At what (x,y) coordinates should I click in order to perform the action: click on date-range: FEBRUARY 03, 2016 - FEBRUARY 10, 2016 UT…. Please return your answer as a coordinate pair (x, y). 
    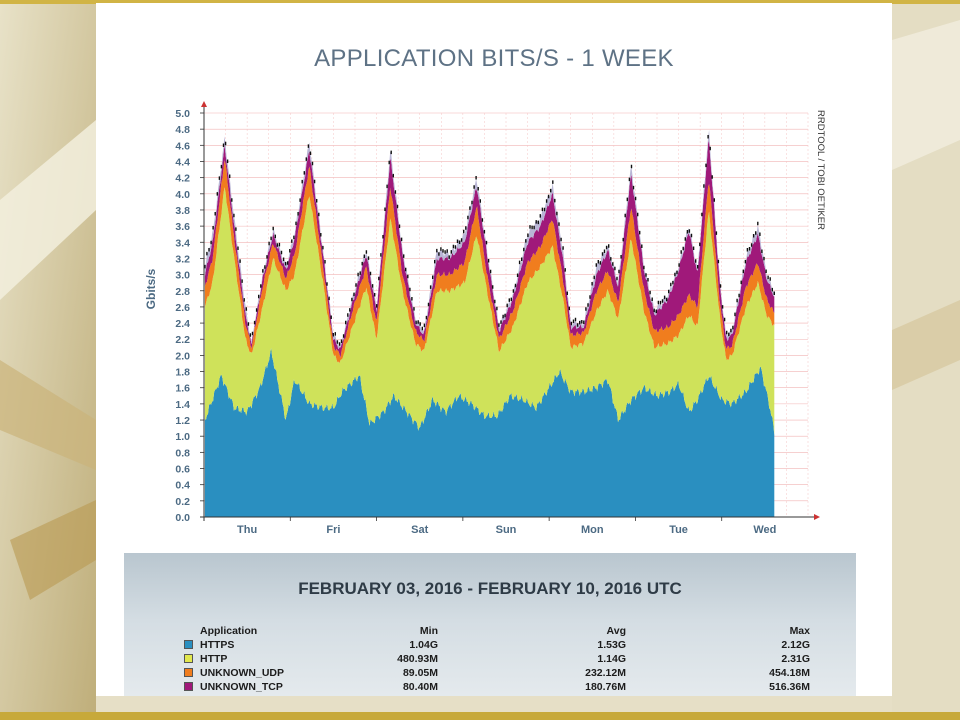
    Looking at the image, I should click on (490, 588).